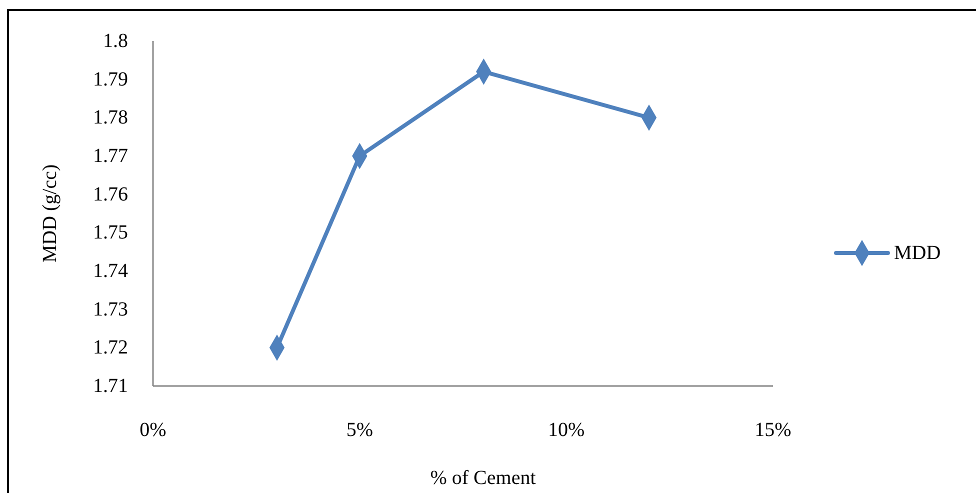  What do you see at coordinates (110, 194) in the screenshot?
I see `y-tick-label: 1.76` at bounding box center [110, 194].